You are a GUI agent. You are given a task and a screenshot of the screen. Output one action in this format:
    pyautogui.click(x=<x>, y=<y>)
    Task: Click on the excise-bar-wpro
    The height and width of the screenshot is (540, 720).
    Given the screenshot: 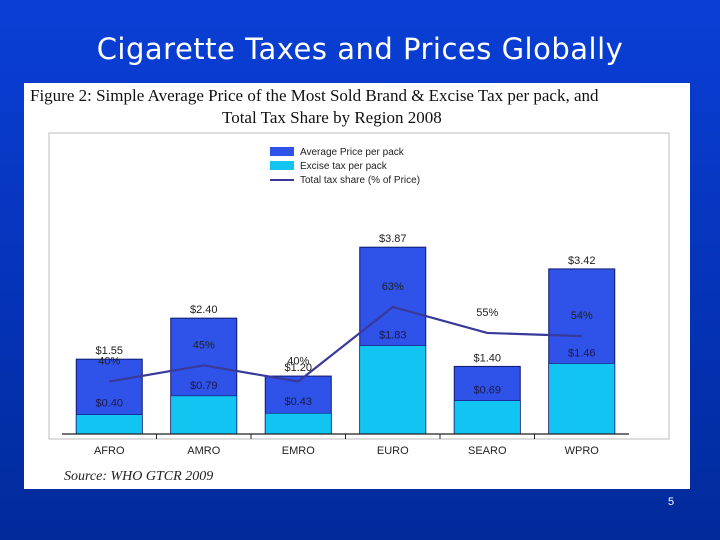 What is the action you would take?
    pyautogui.click(x=582, y=399)
    